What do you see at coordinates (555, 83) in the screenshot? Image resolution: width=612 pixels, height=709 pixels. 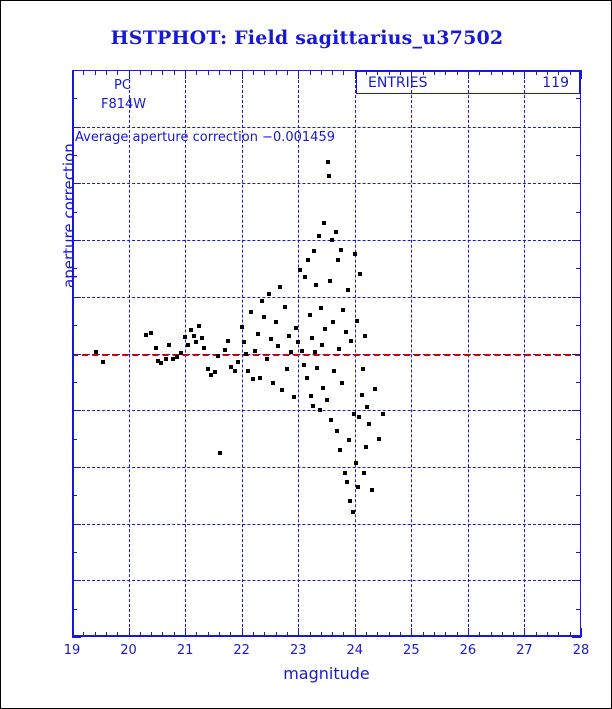 I see `entries-value: 119` at bounding box center [555, 83].